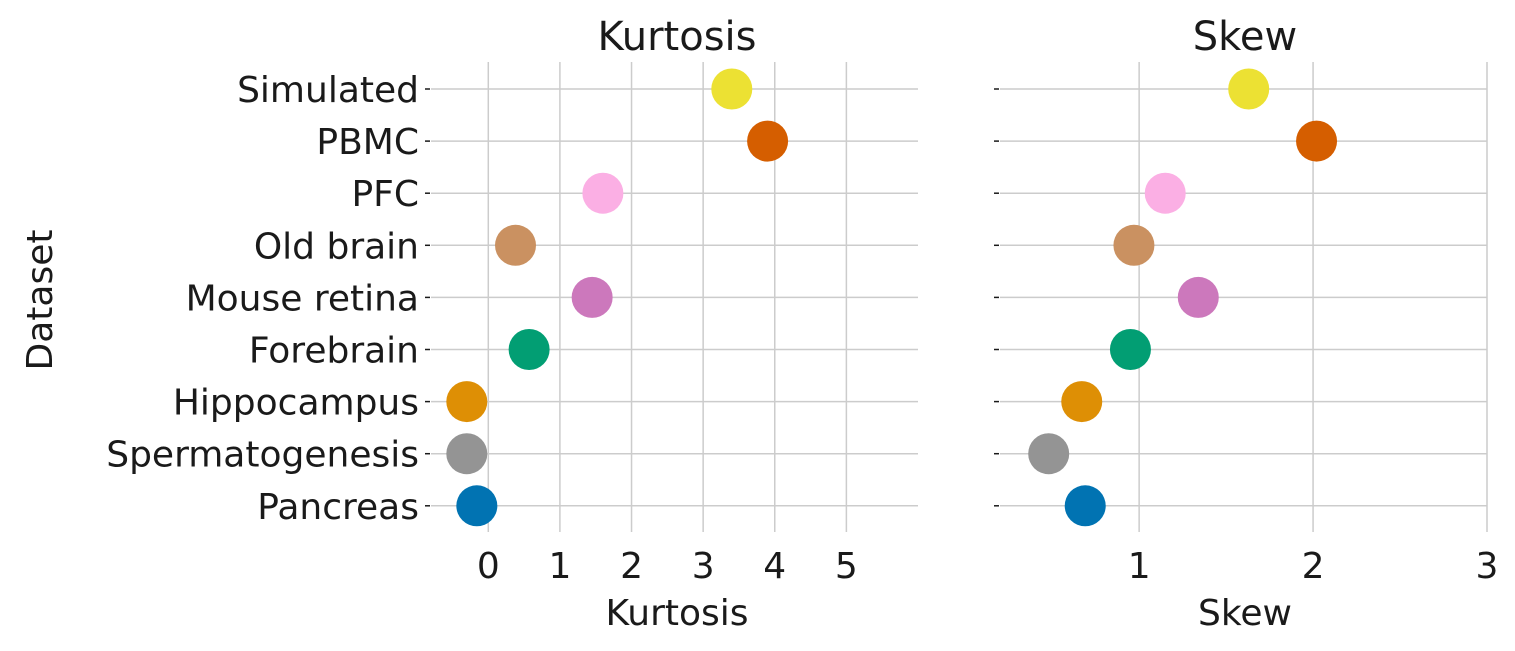 The width and height of the screenshot is (1515, 651). Describe the element at coordinates (732, 89) in the screenshot. I see `kurtosis-point-simulated` at that location.